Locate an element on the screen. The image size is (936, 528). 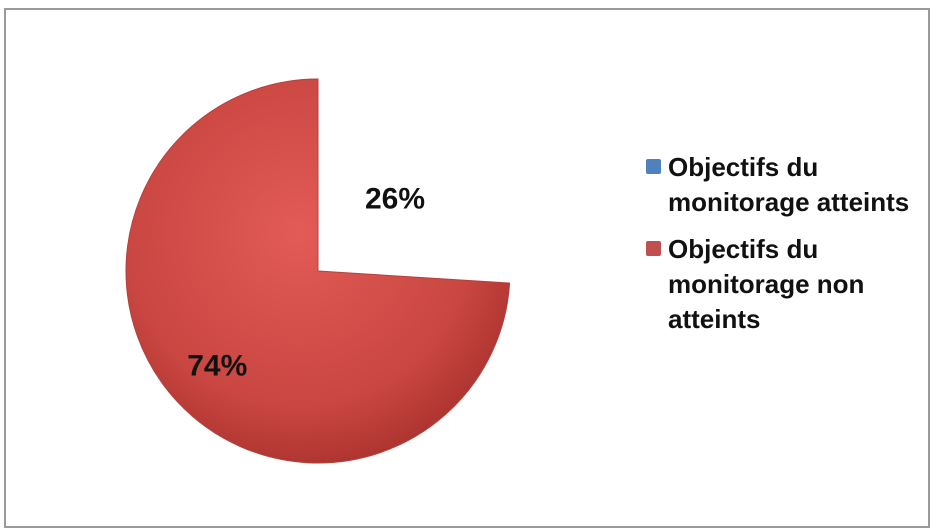
legend-swatch-blue is located at coordinates (653, 166).